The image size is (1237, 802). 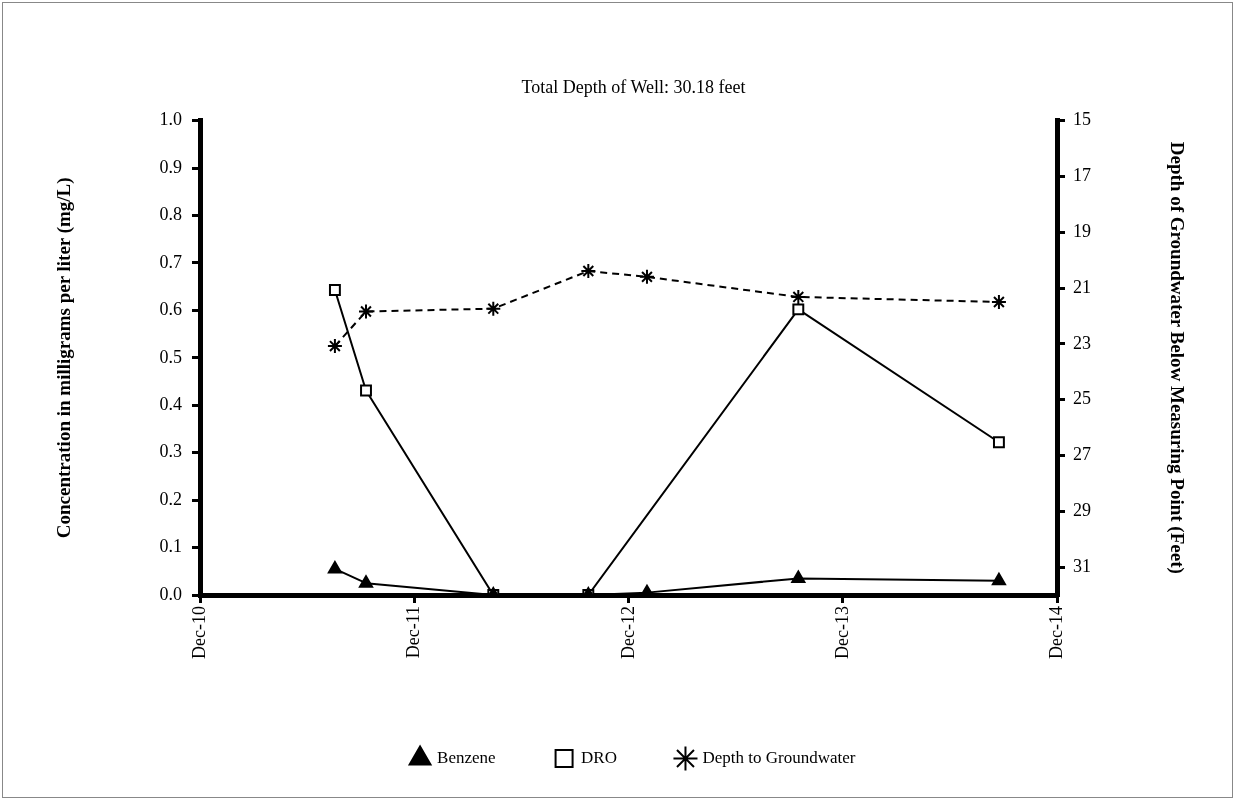 What do you see at coordinates (170, 119) in the screenshot?
I see `y-tick-label: 1.0` at bounding box center [170, 119].